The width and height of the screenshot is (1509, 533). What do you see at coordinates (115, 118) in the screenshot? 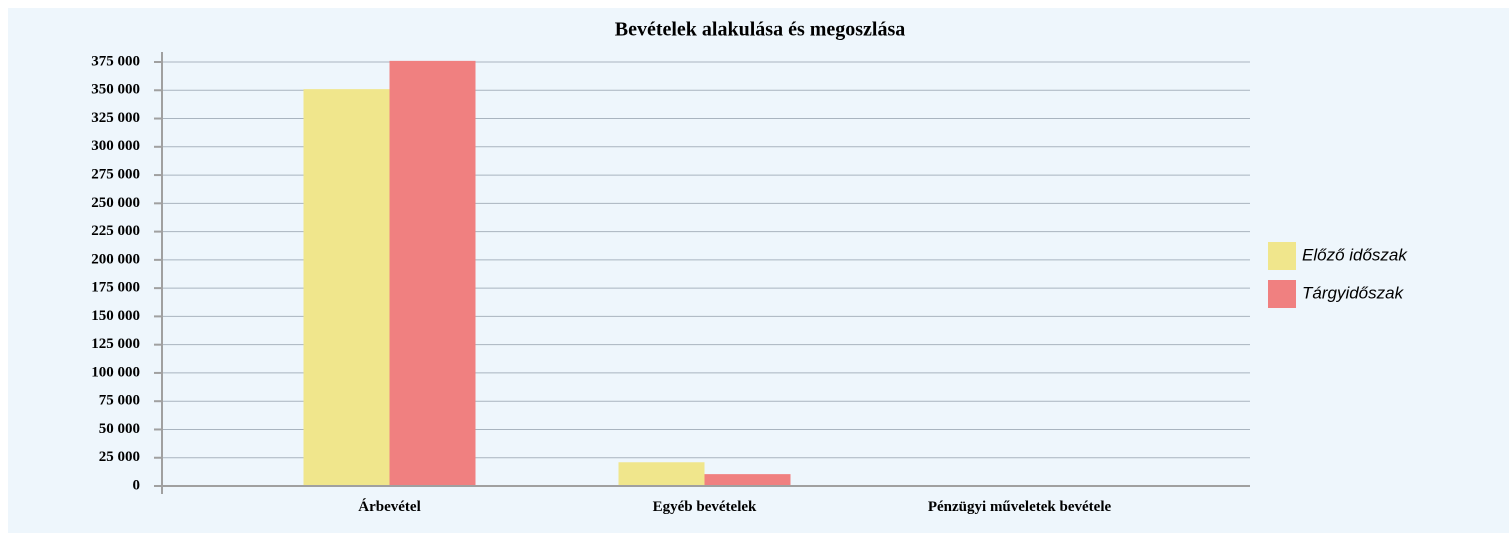
I see `y-tick-label: 325 000` at bounding box center [115, 118].